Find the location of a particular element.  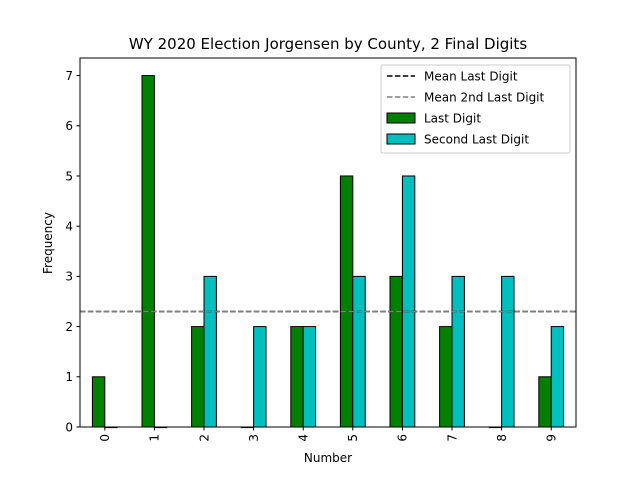

y-axis-label: Frequency is located at coordinates (48, 243).